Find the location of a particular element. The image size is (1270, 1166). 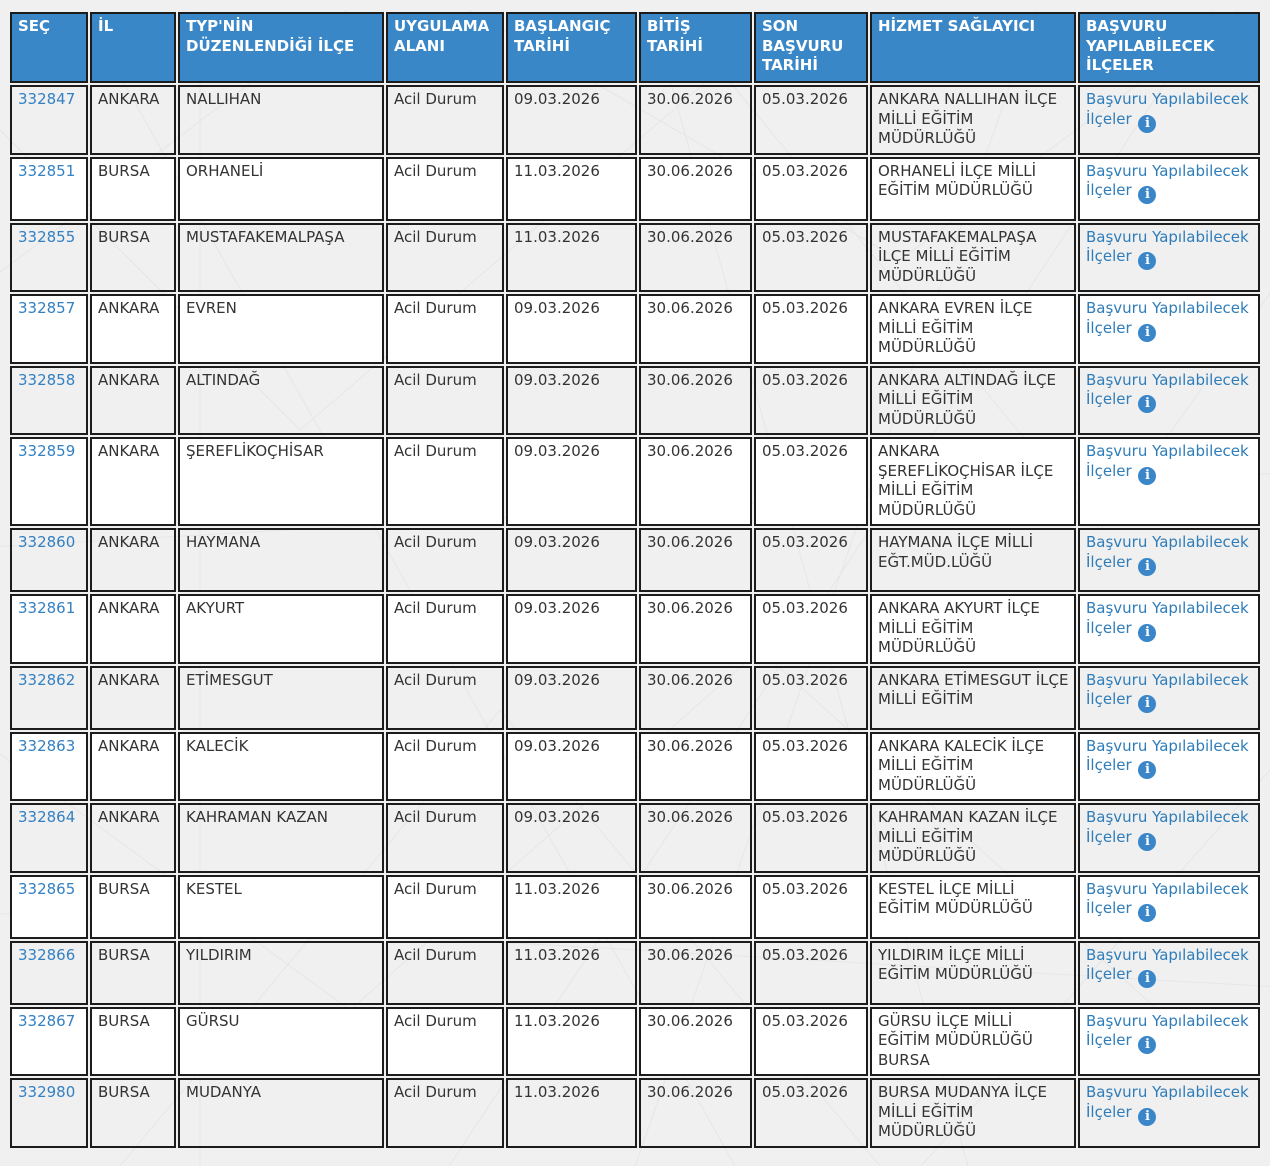

typ-id-cell: 332865 is located at coordinates (49, 906).